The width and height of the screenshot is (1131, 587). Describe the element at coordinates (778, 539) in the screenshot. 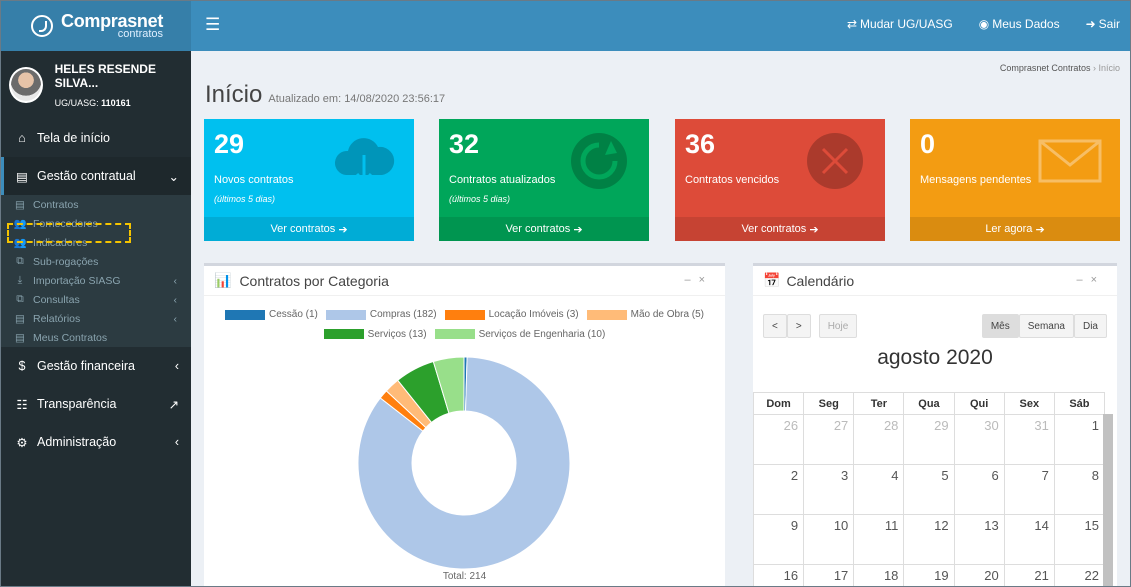

I see `calendar-day: 9` at that location.